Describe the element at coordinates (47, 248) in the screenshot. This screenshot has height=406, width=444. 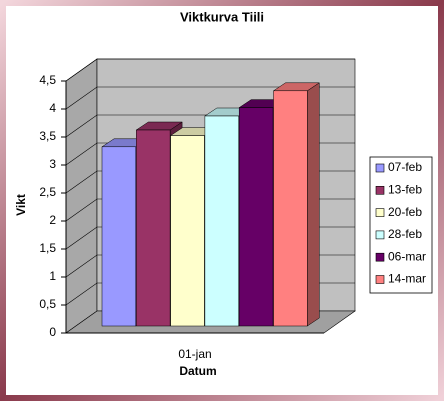
I see `y-tick-label: 1,5` at that location.